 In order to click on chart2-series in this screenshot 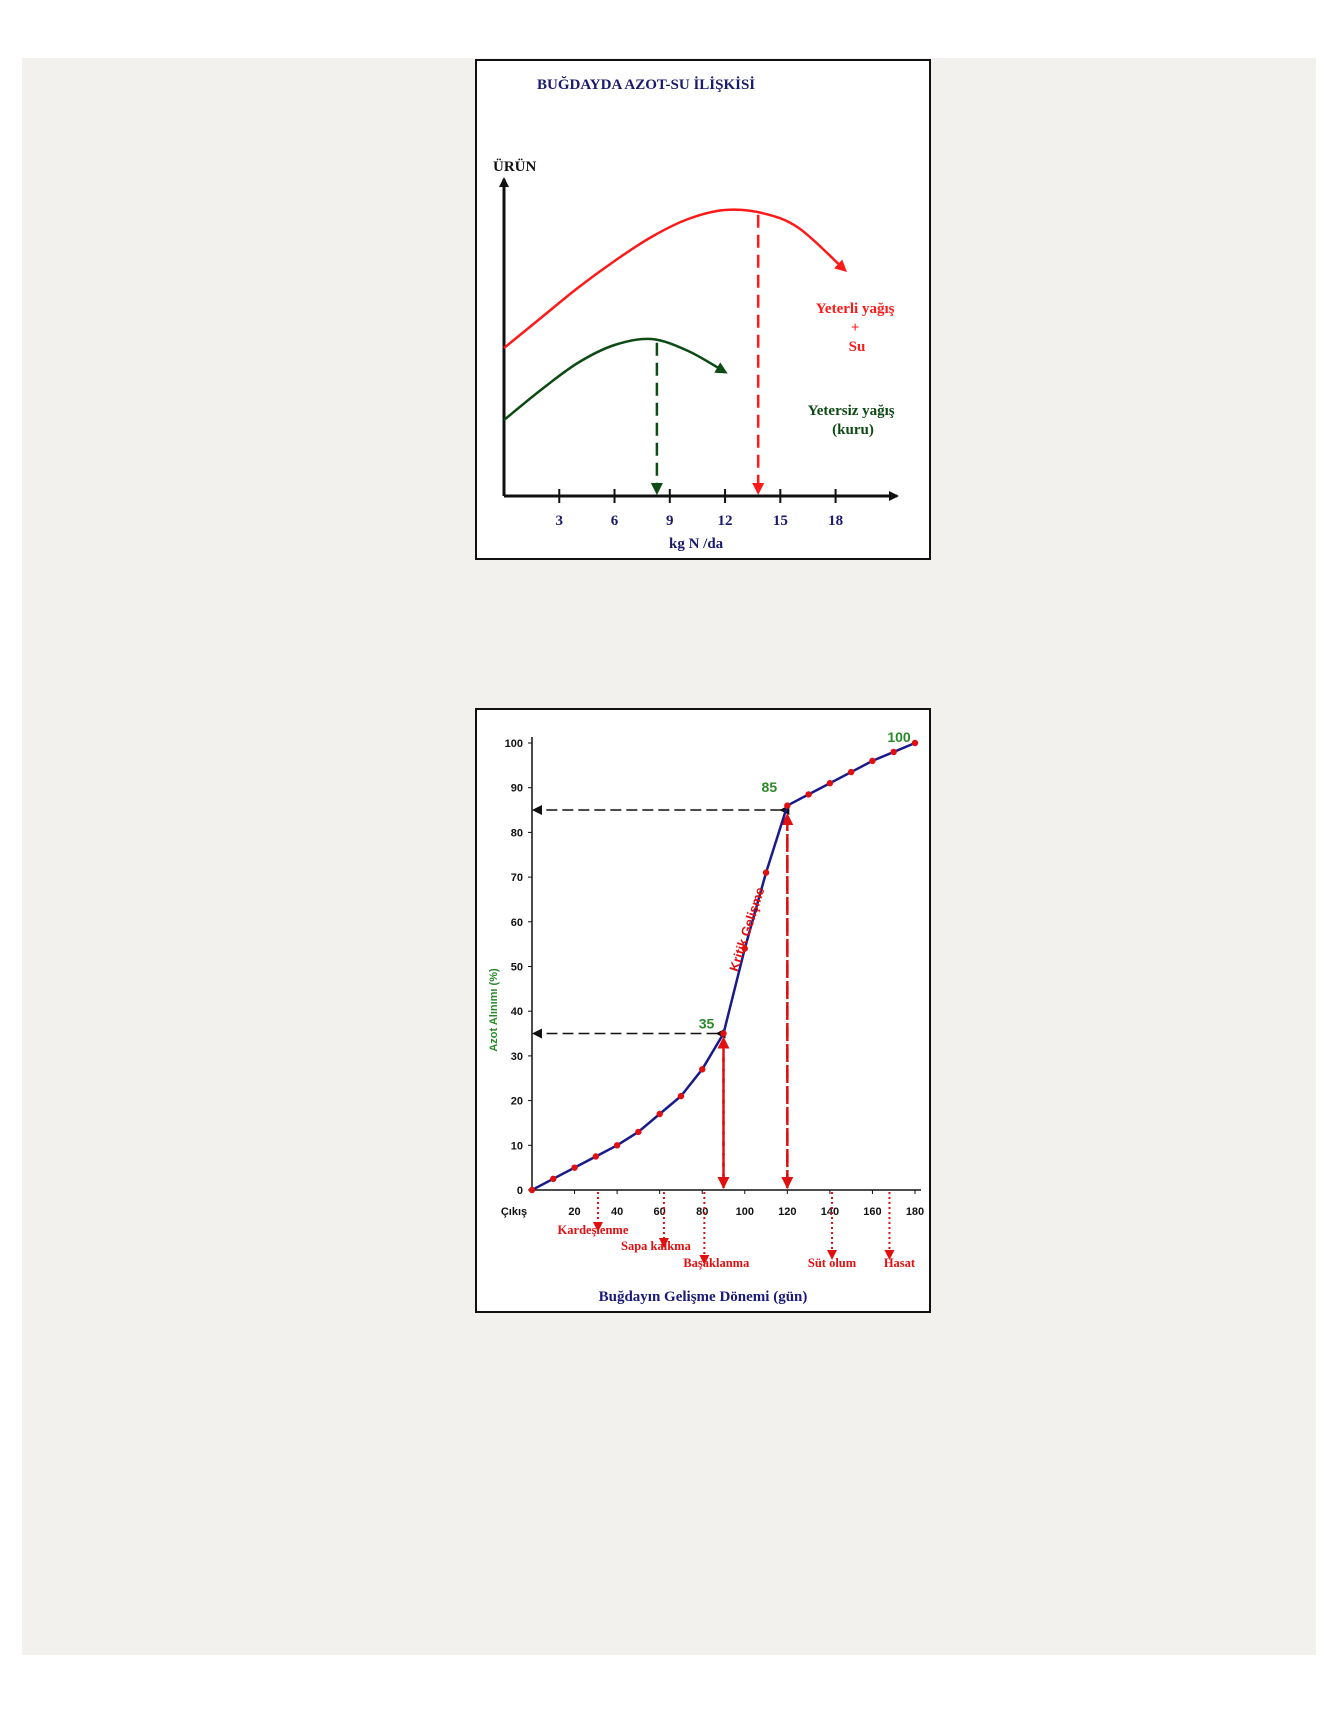, I will do `click(723, 966)`.